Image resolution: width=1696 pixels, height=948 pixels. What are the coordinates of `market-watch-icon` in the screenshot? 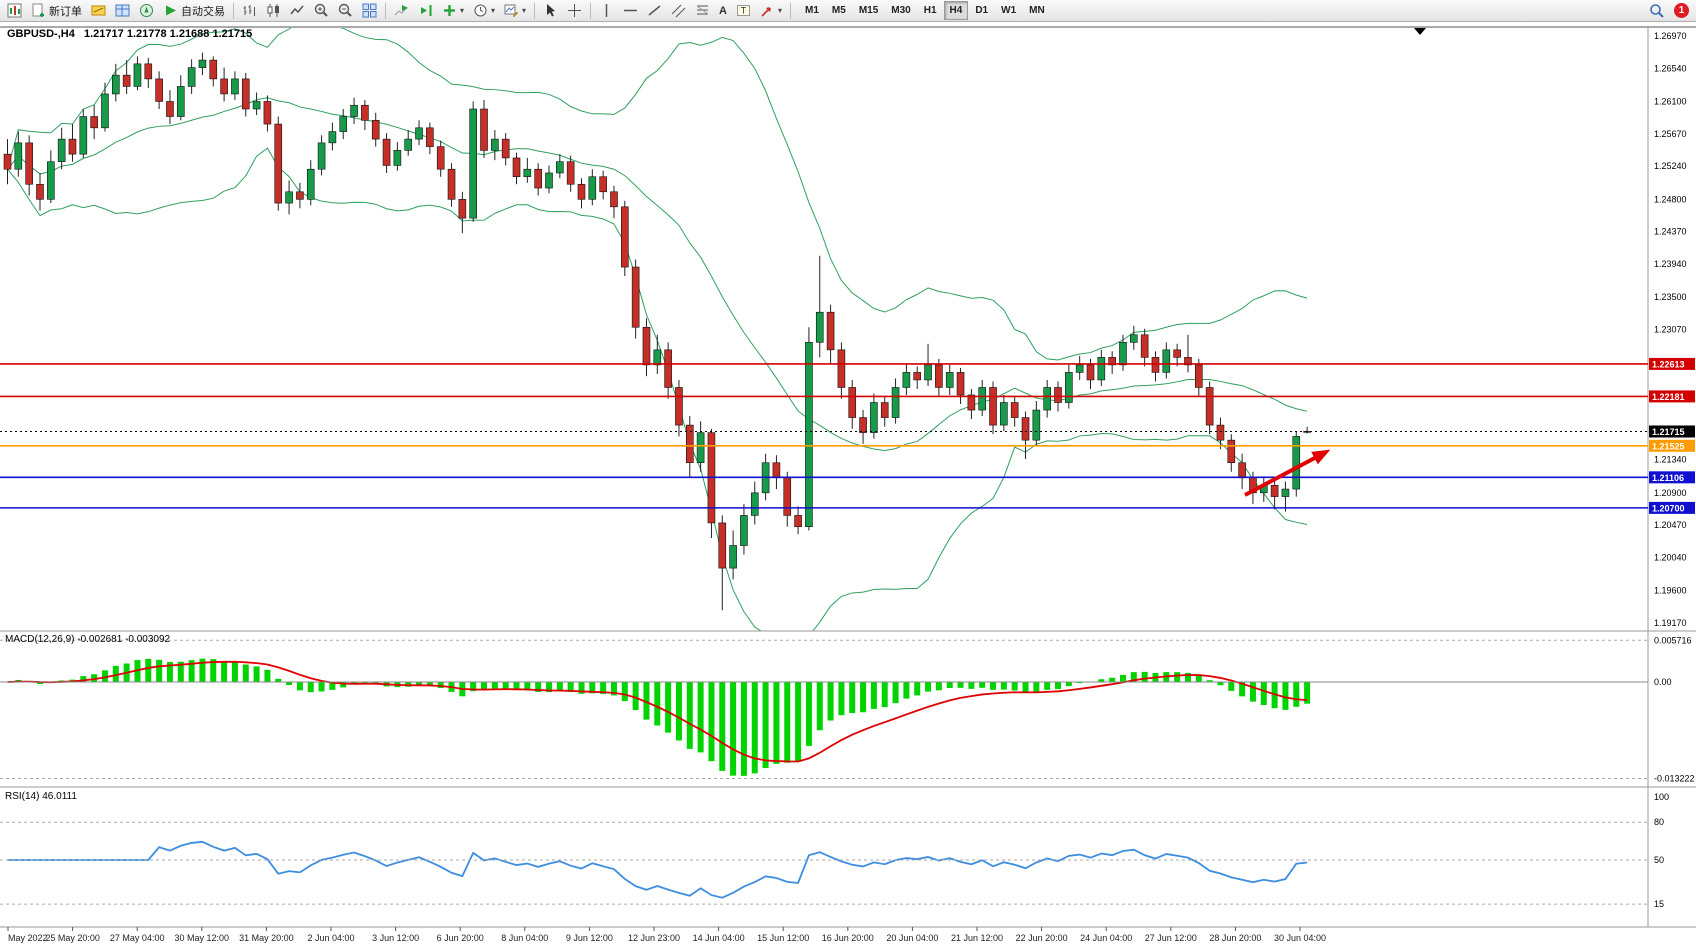 It's located at (98, 10).